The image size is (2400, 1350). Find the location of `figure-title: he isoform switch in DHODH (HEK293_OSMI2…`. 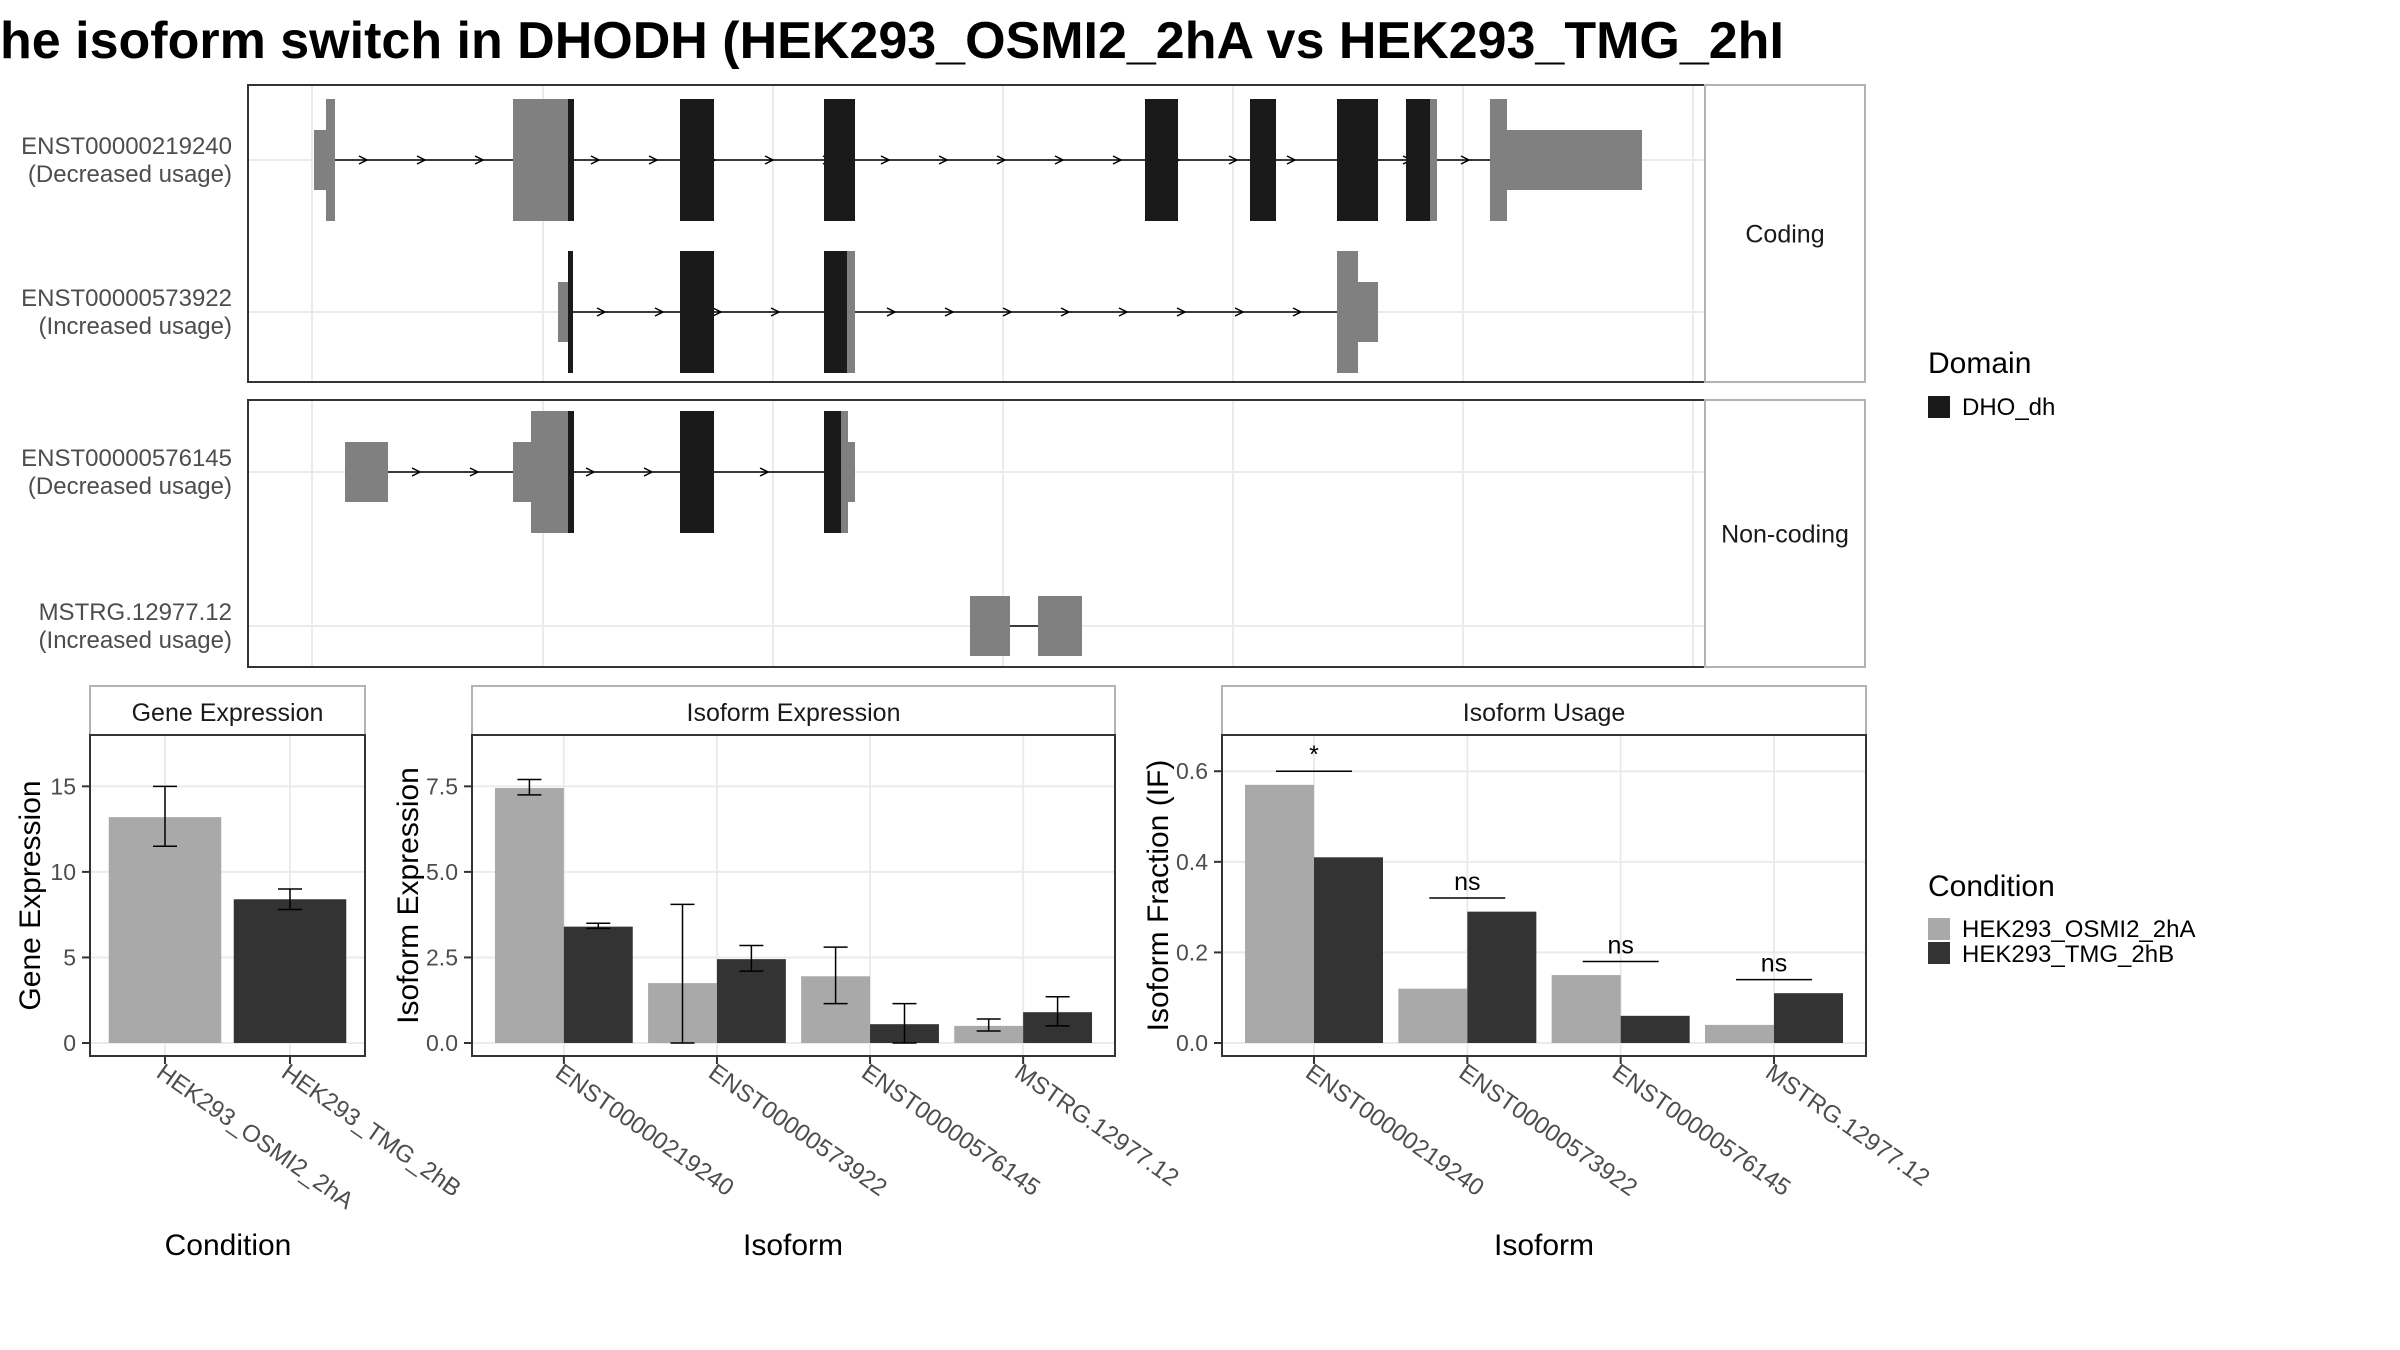

figure-title: he isoform switch in DHODH (HEK293_OSMI2… is located at coordinates (892, 41).